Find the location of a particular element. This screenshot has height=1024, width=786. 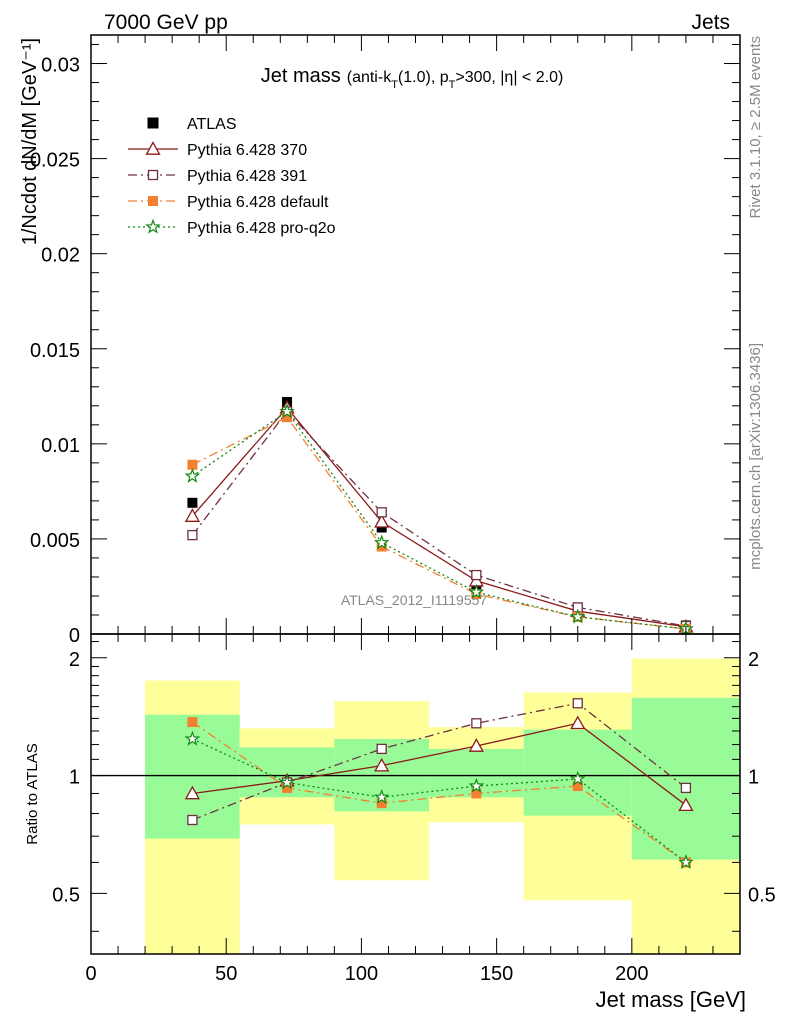

analysis-id-watermark: ATLAS_2012_I1119557 is located at coordinates (414, 600).